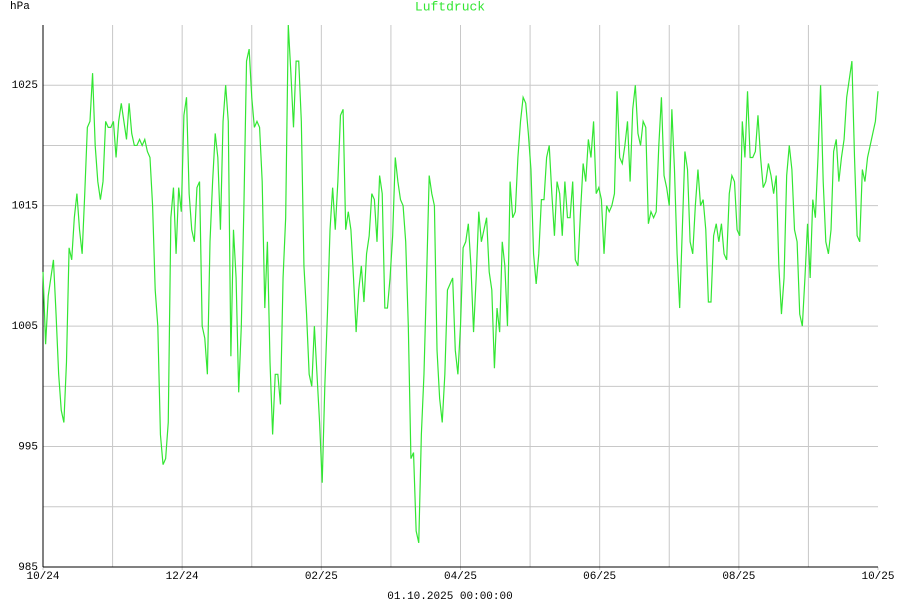  What do you see at coordinates (28, 568) in the screenshot?
I see `y-tick-label: 985` at bounding box center [28, 568].